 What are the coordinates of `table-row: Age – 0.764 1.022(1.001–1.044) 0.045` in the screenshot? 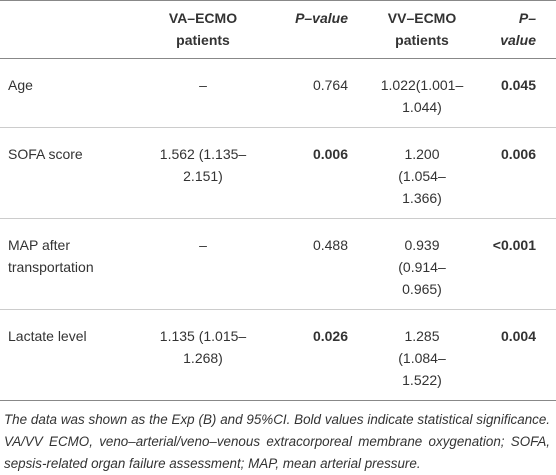 It's located at (278, 93).